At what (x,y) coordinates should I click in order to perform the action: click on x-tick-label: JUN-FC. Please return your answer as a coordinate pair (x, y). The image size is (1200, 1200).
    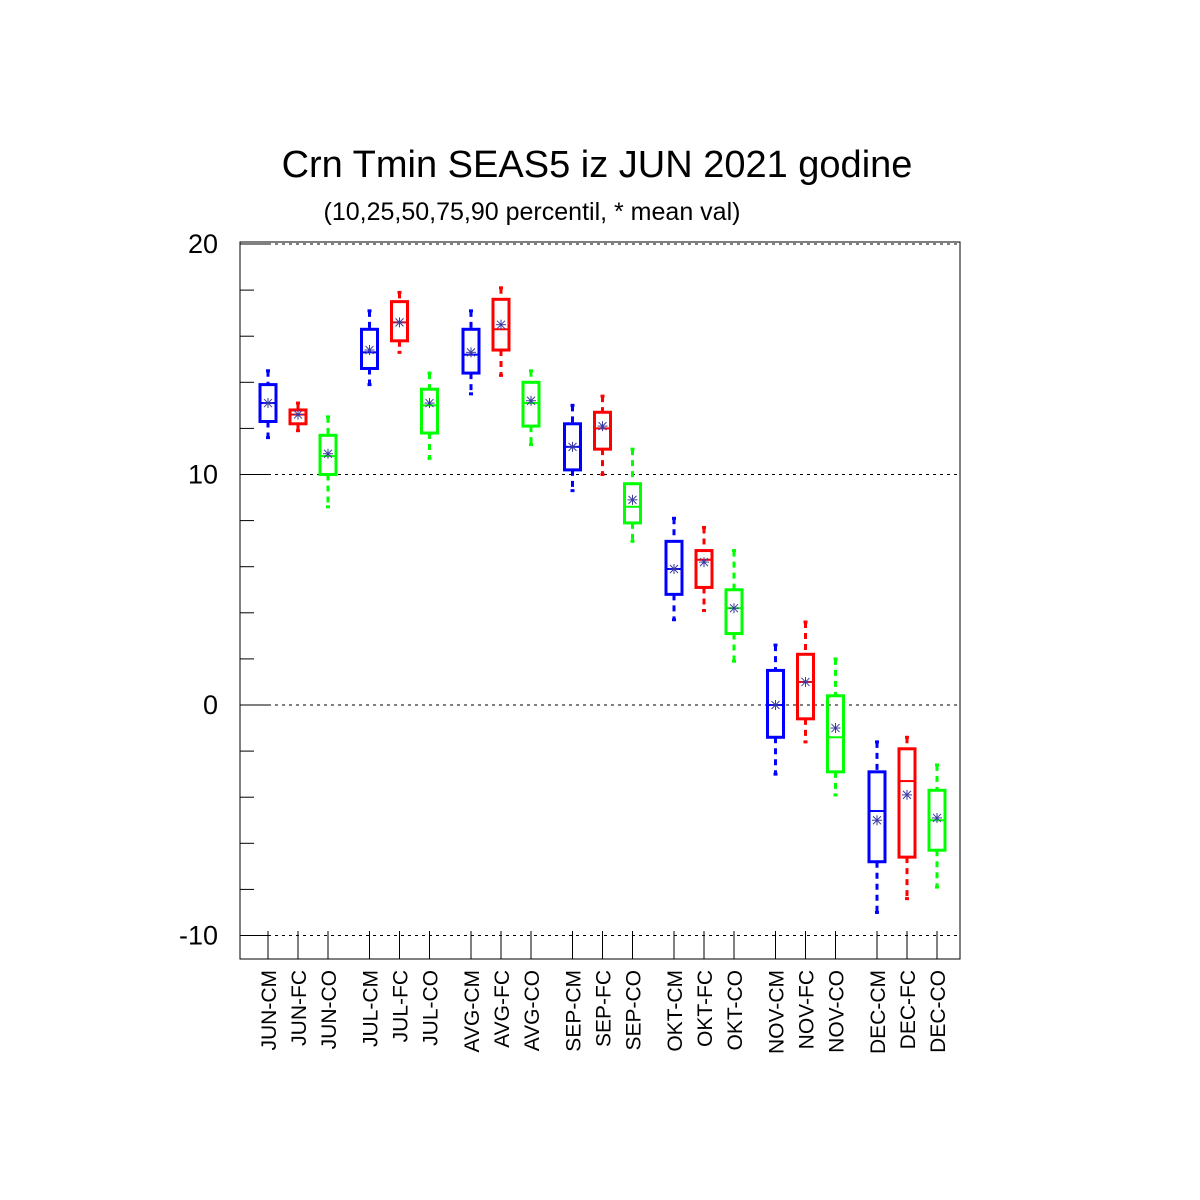
    Looking at the image, I should click on (299, 1008).